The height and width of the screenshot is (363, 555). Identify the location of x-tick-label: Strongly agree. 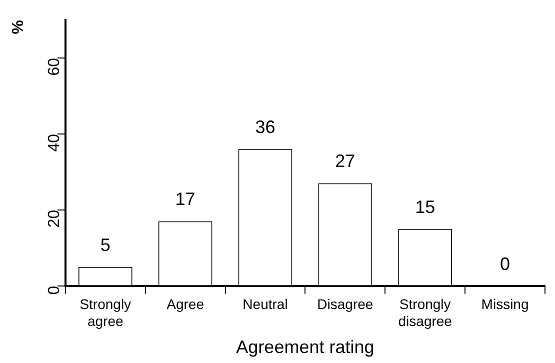
(106, 312).